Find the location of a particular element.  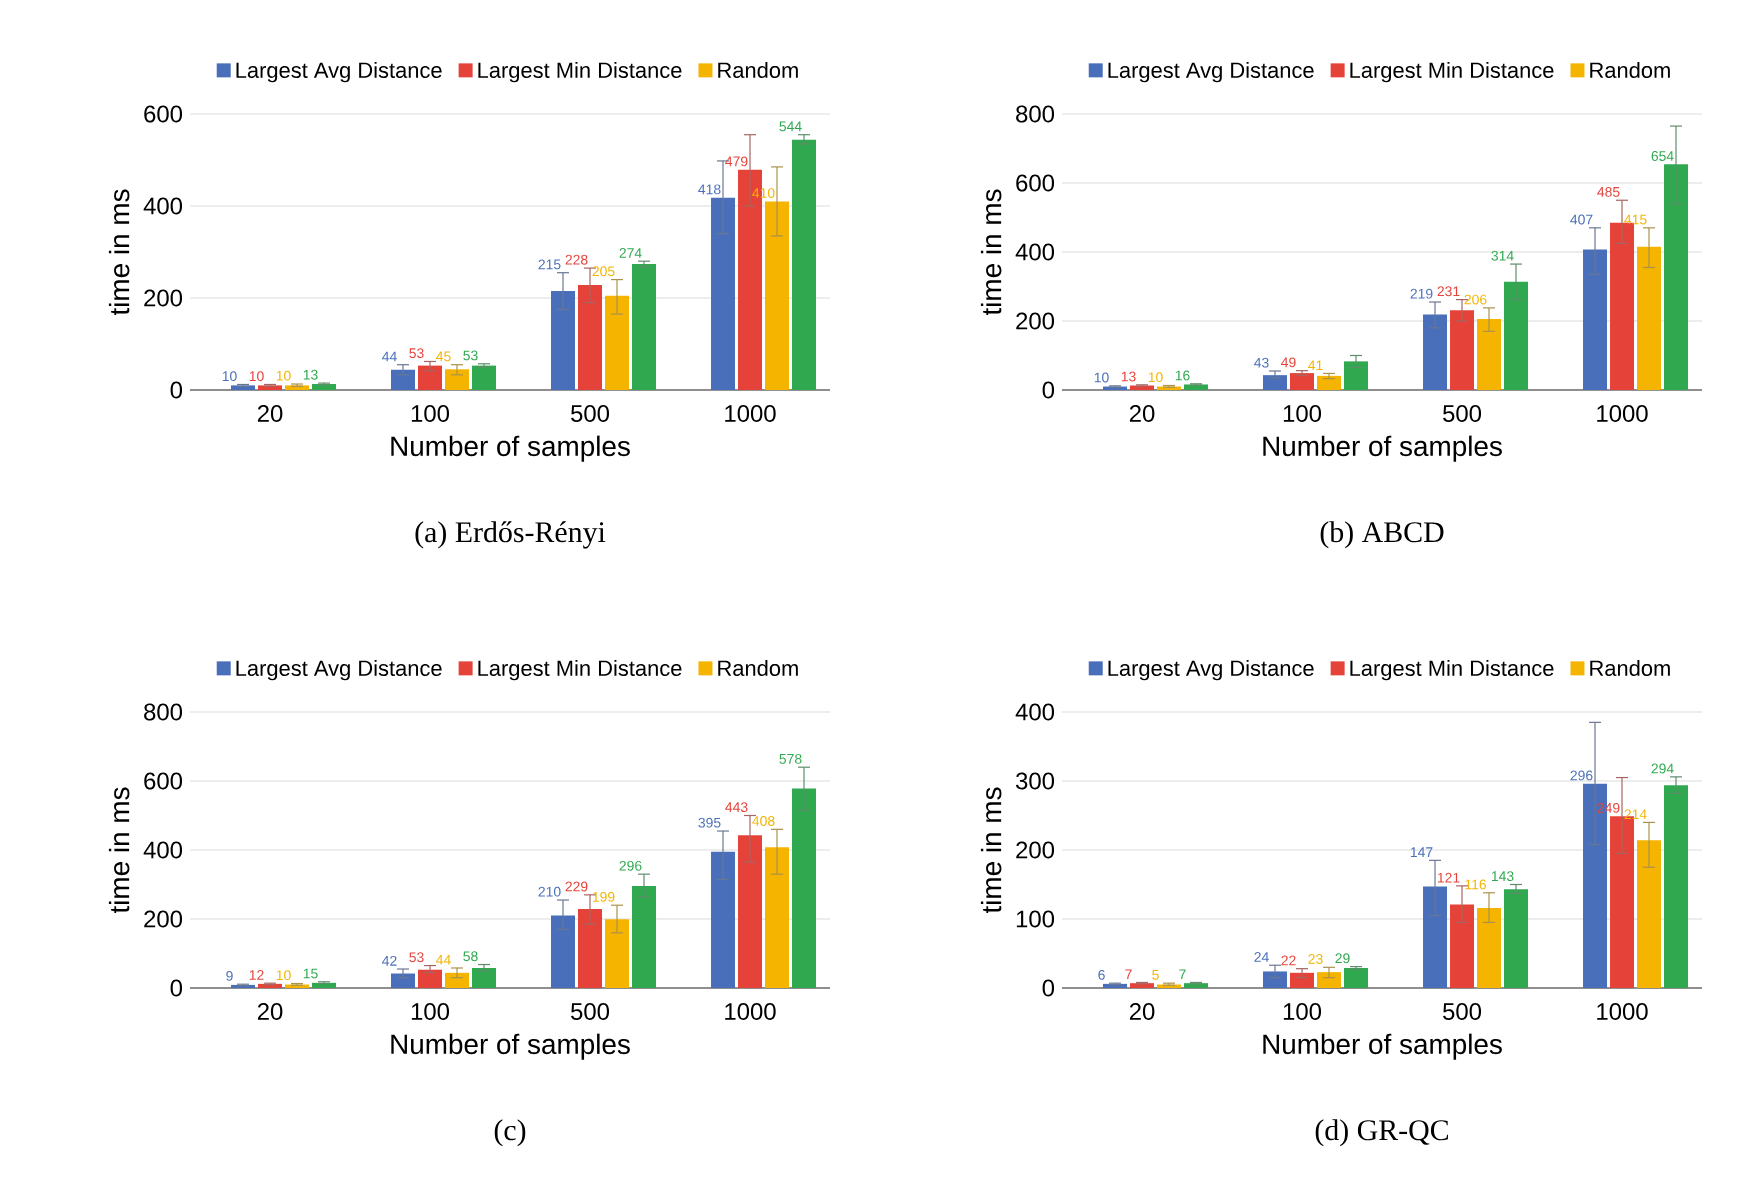

text: (d) GR-QC is located at coordinates (1381, 1133).